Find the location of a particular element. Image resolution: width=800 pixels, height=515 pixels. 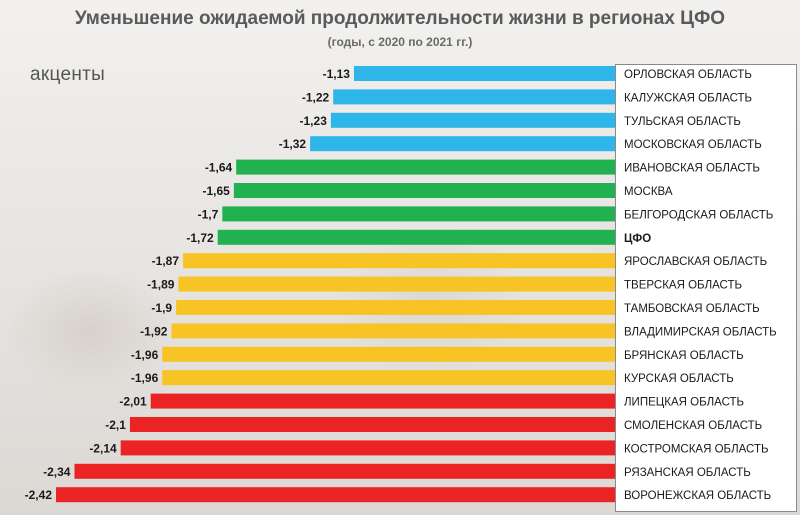

value-label-8: -1,87 is located at coordinates (166, 261).